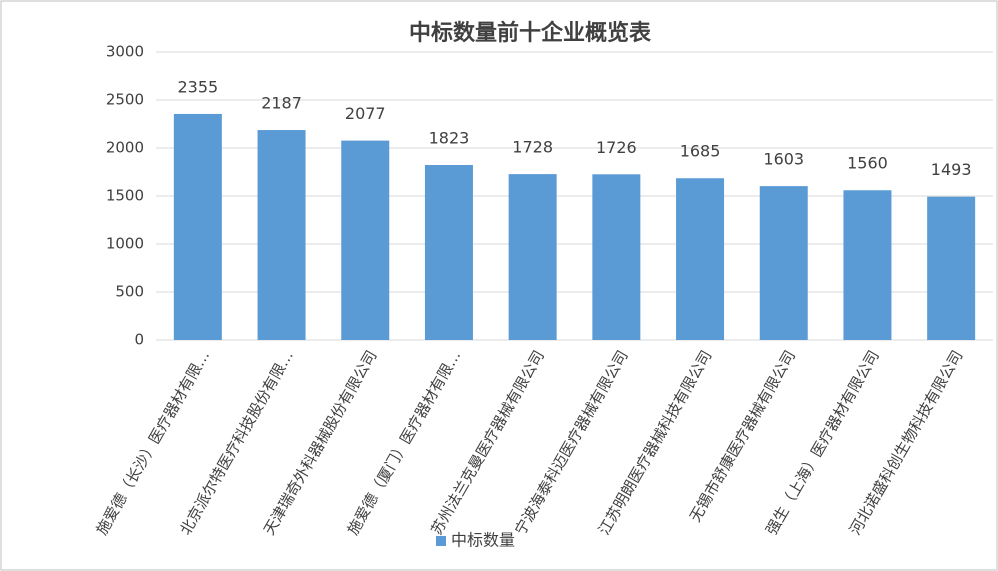 Image resolution: width=998 pixels, height=571 pixels. What do you see at coordinates (125, 196) in the screenshot?
I see `y-tick-label: 1500` at bounding box center [125, 196].